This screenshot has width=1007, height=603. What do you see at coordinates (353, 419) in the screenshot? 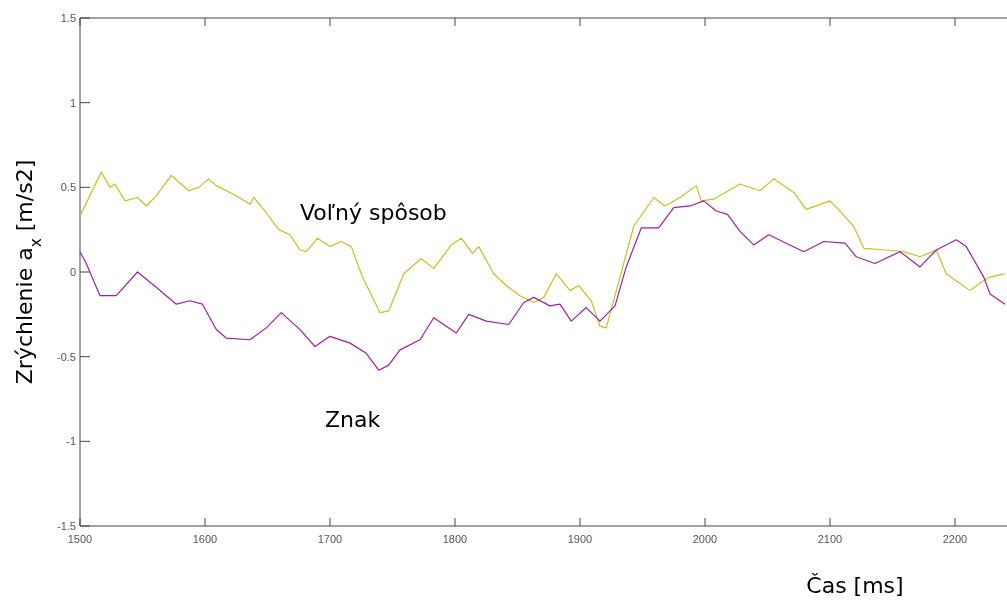
I see `series-label: Znak` at bounding box center [353, 419].